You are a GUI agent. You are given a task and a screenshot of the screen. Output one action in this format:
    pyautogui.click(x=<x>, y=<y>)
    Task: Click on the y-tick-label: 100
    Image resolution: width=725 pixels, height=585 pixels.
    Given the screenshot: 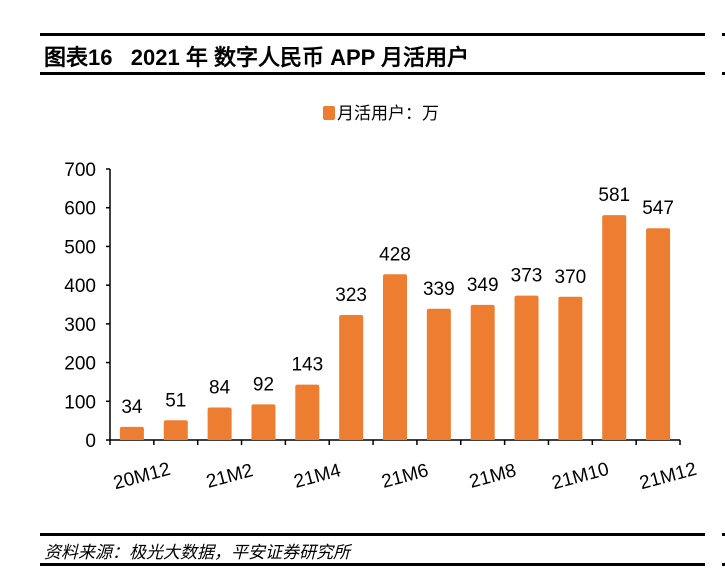 What is the action you would take?
    pyautogui.click(x=80, y=402)
    